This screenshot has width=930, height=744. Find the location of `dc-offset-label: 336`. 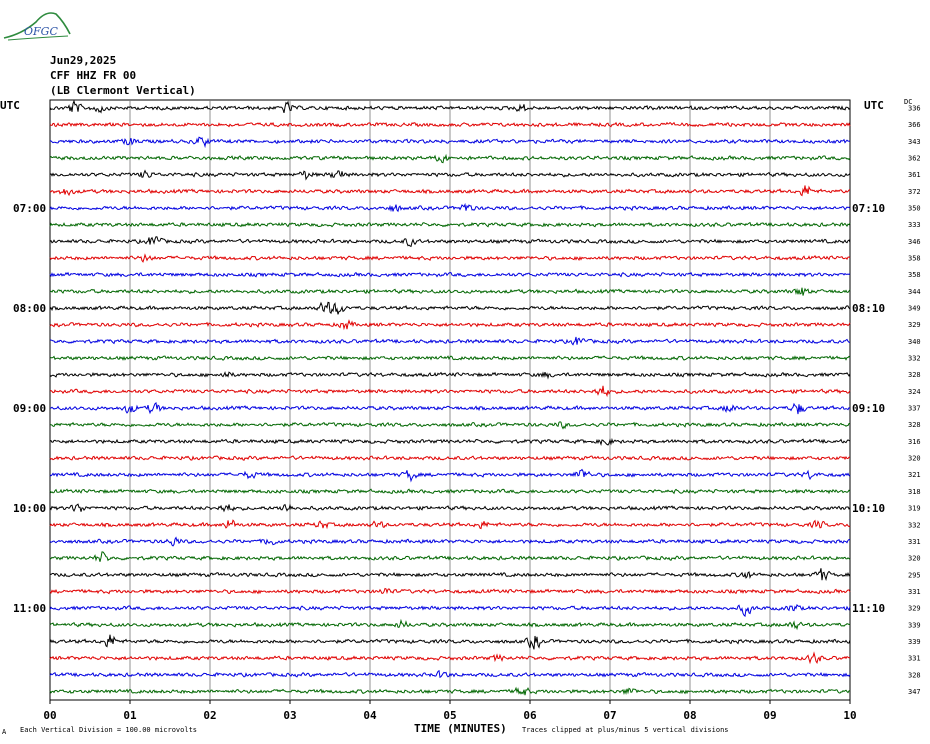

dc-offset-label: 336 is located at coordinates (914, 109).